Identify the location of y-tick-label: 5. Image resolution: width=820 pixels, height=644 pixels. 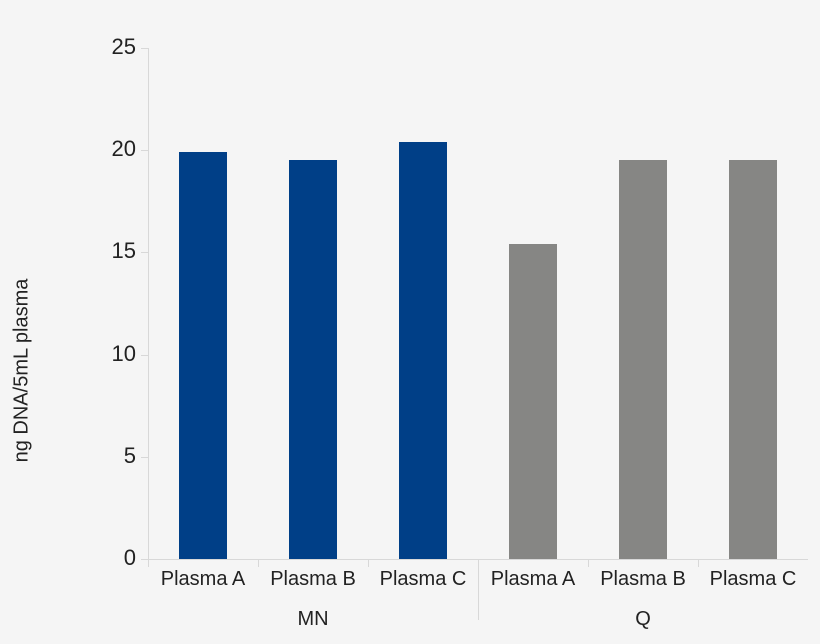
(129, 455).